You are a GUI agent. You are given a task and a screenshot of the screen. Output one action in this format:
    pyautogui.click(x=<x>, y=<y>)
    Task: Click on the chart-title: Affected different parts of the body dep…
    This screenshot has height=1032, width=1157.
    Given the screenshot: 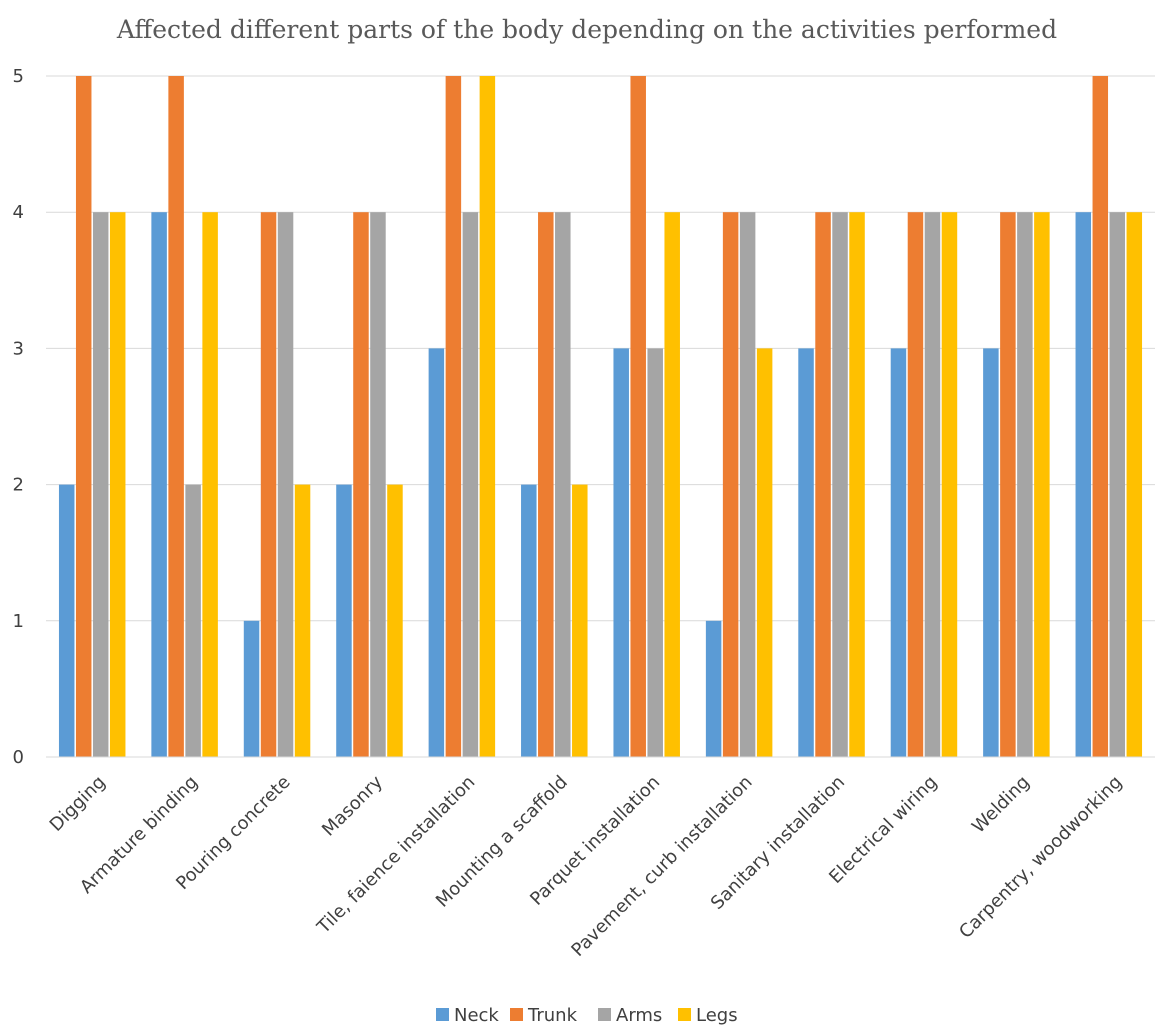 What is the action you would take?
    pyautogui.click(x=586, y=29)
    